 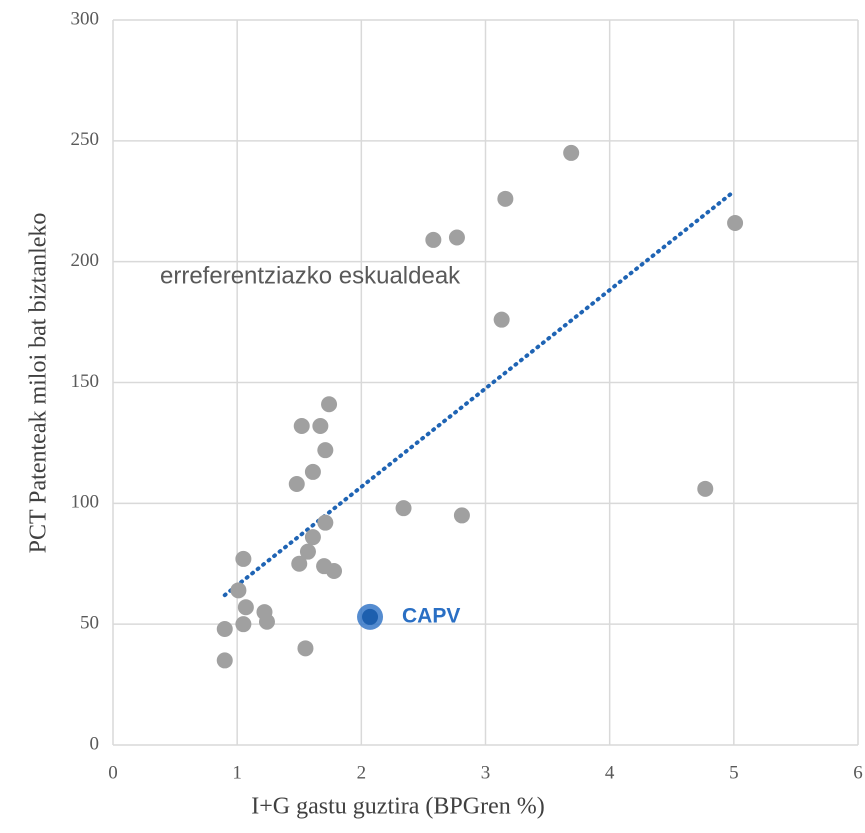 I want to click on y-tick-label: 50, so click(x=89, y=623).